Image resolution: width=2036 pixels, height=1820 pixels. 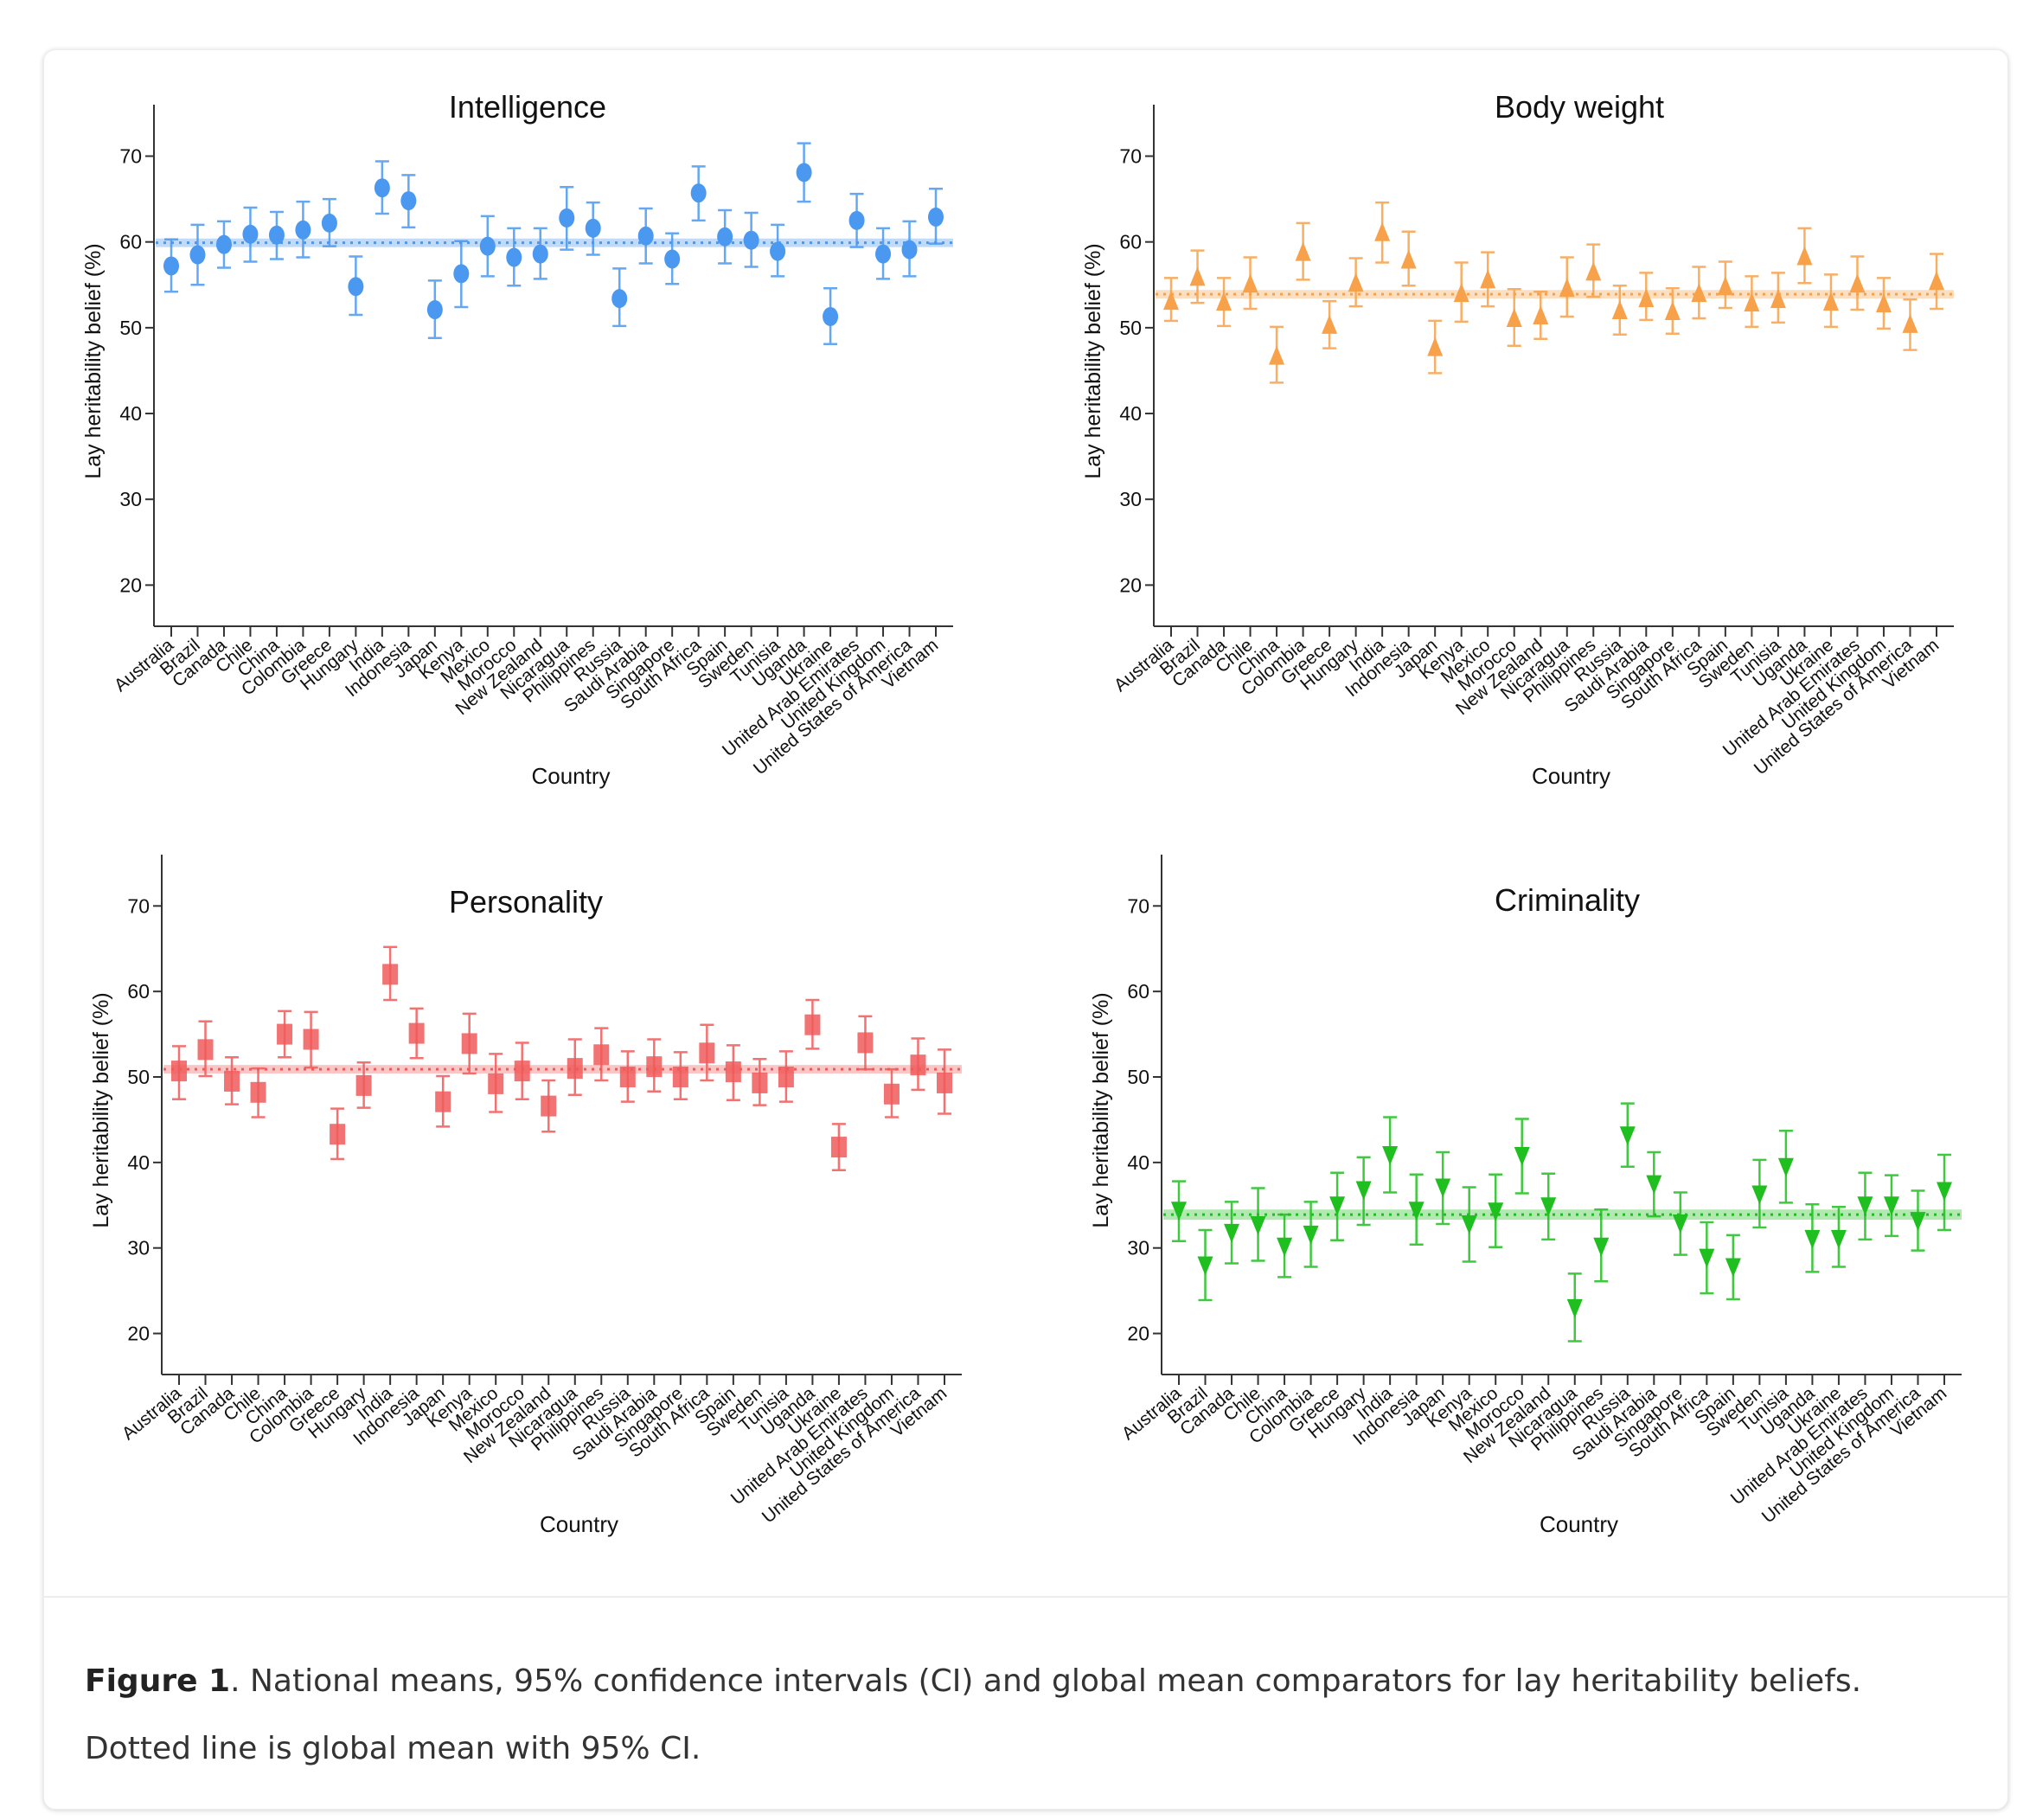 I want to click on caption-divider, so click(x=1025, y=1597).